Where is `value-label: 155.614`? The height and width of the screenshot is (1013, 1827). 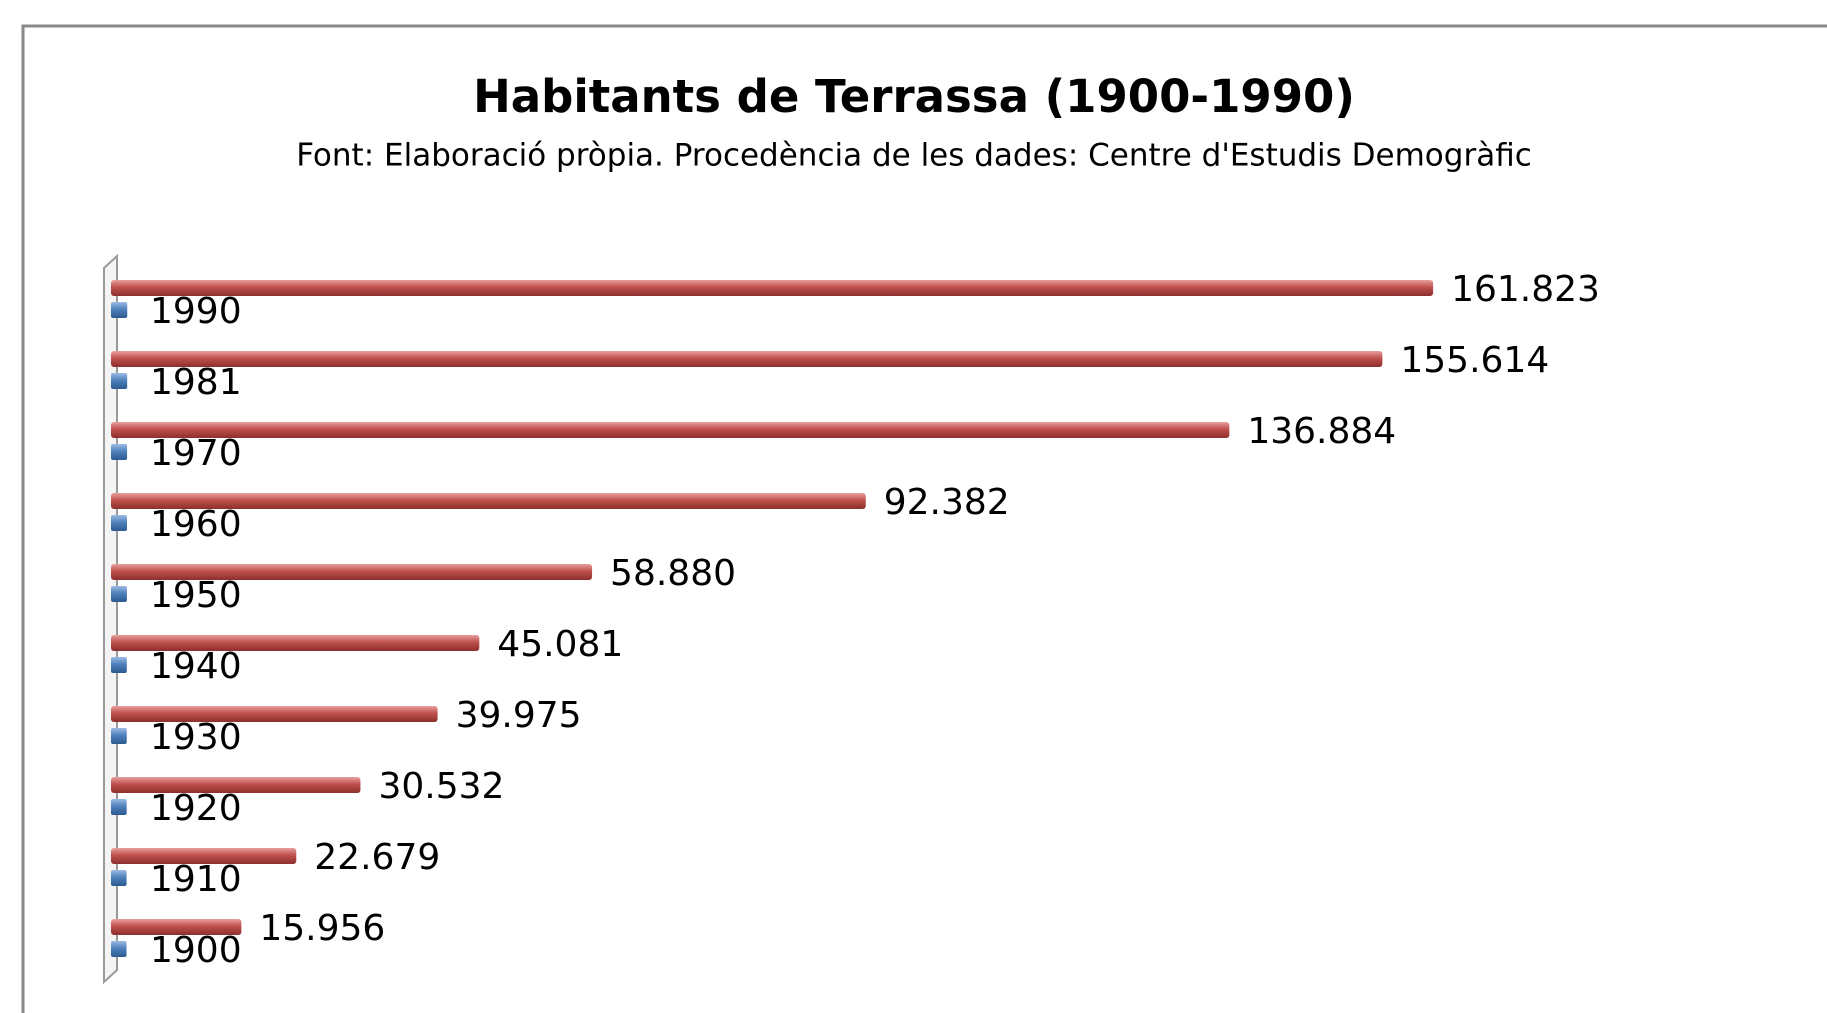
value-label: 155.614 is located at coordinates (1474, 360).